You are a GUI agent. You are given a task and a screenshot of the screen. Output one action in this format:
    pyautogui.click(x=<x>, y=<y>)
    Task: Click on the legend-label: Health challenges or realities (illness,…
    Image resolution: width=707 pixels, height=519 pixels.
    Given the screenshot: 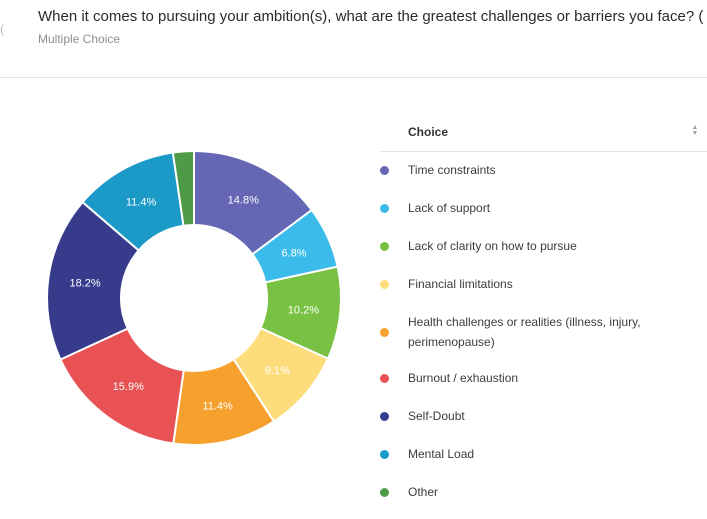 What is the action you would take?
    pyautogui.click(x=524, y=332)
    